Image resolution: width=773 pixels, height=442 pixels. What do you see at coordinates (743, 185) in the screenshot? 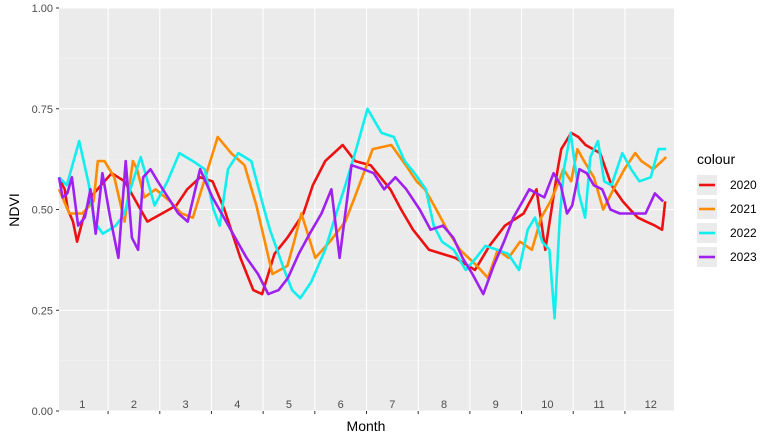
I see `legend-label-2020: 2020` at bounding box center [743, 185].